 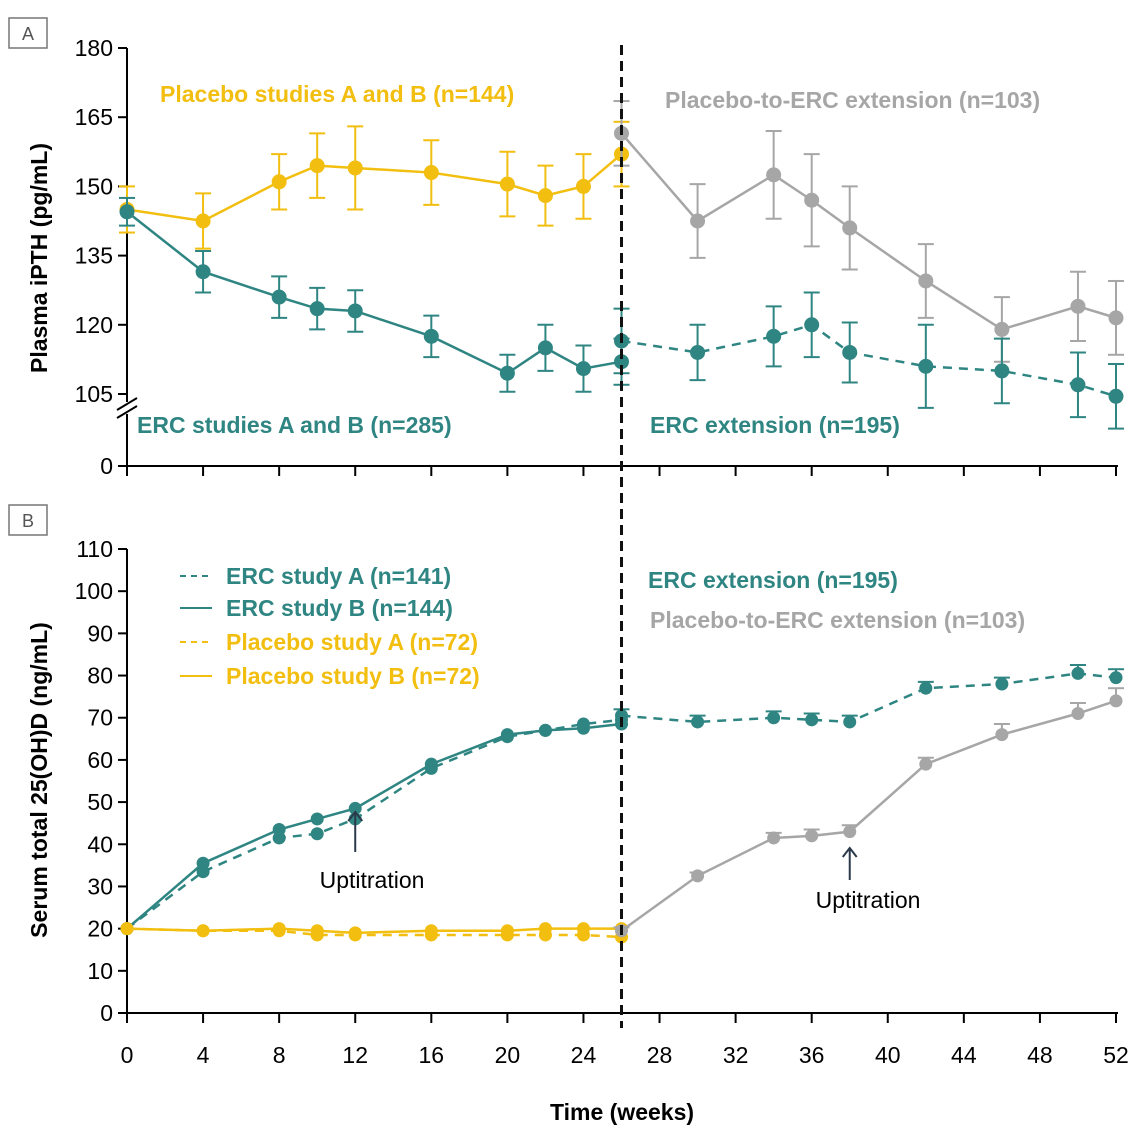 What do you see at coordinates (432, 1055) in the screenshot?
I see `x-tick-label: 16` at bounding box center [432, 1055].